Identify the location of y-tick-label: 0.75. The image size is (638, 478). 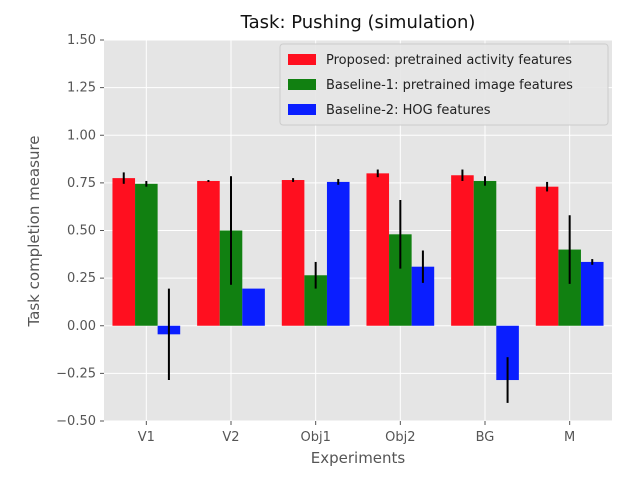
(81, 183).